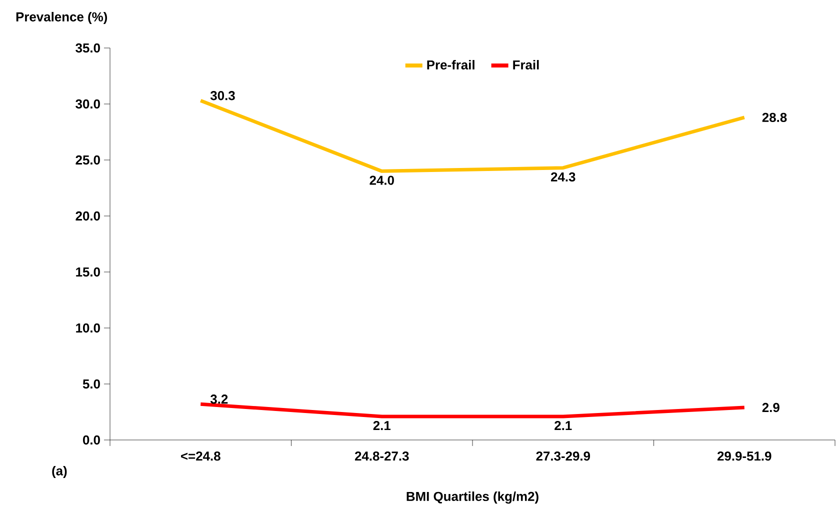  Describe the element at coordinates (222, 95) in the screenshot. I see `data-label: 30.3` at that location.